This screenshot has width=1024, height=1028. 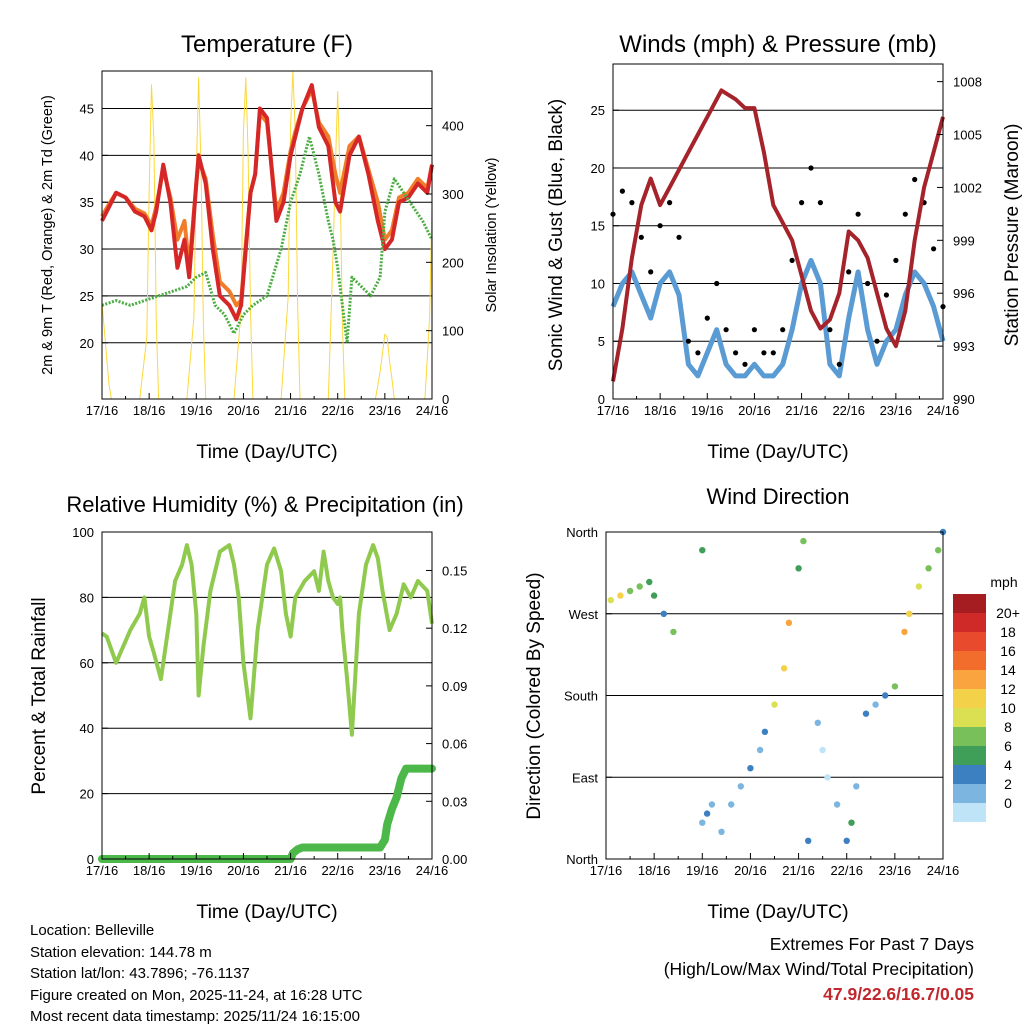 I want to click on extremes-values: 47.9/22.6/16.7/0.05, so click(x=898, y=994).